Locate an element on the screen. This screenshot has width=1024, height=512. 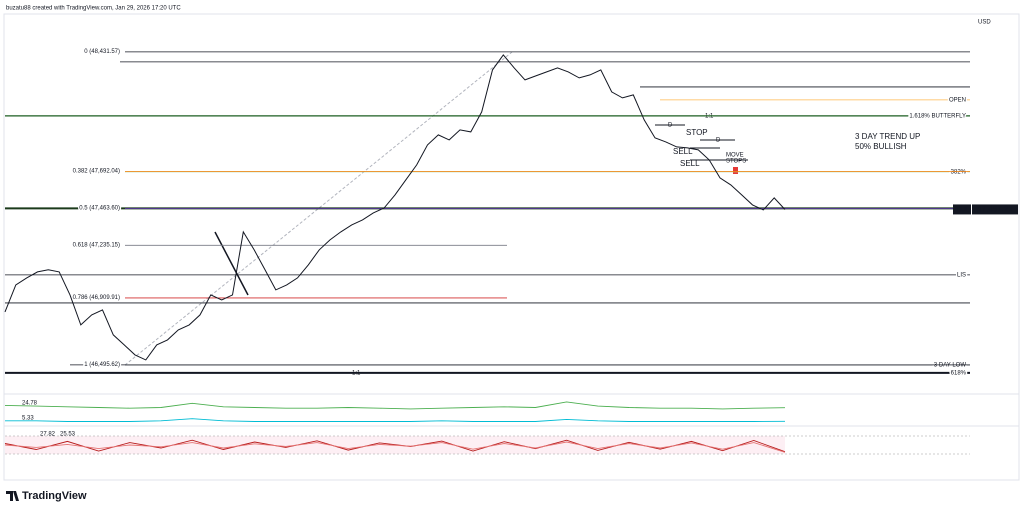
fib-label: 0 (48,431.57) is located at coordinates (102, 52).